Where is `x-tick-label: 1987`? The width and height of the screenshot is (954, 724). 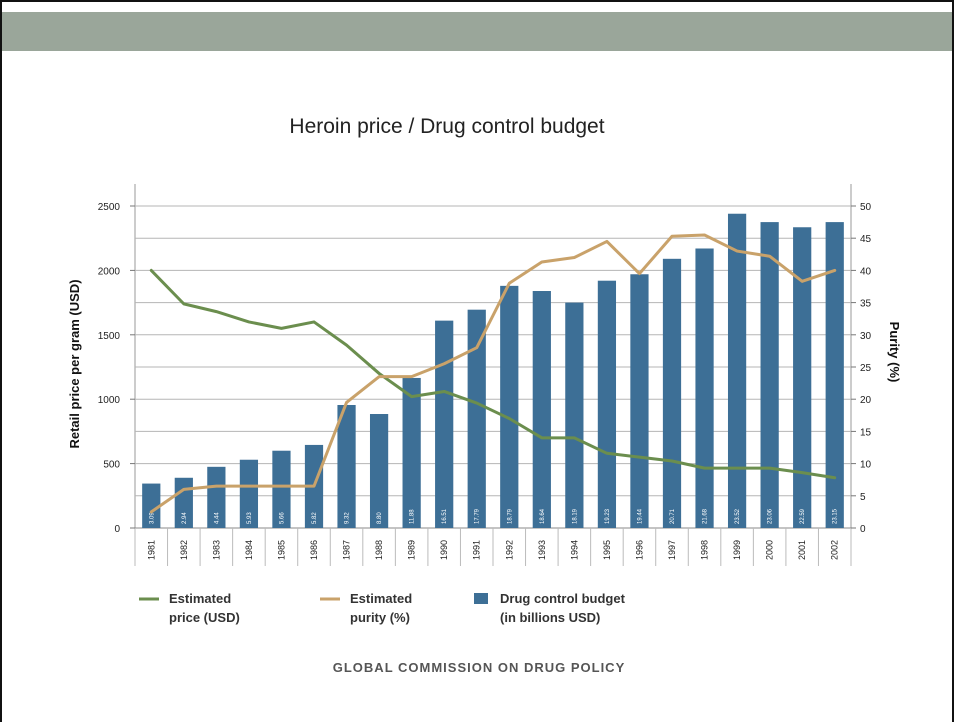 x-tick-label: 1987 is located at coordinates (347, 550).